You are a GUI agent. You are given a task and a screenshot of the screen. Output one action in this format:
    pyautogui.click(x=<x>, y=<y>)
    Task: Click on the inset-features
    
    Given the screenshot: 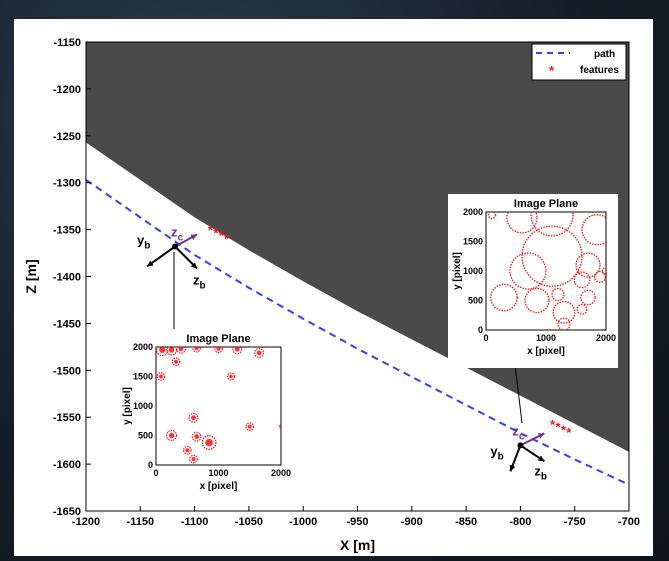 What is the action you would take?
    pyautogui.click(x=218, y=405)
    